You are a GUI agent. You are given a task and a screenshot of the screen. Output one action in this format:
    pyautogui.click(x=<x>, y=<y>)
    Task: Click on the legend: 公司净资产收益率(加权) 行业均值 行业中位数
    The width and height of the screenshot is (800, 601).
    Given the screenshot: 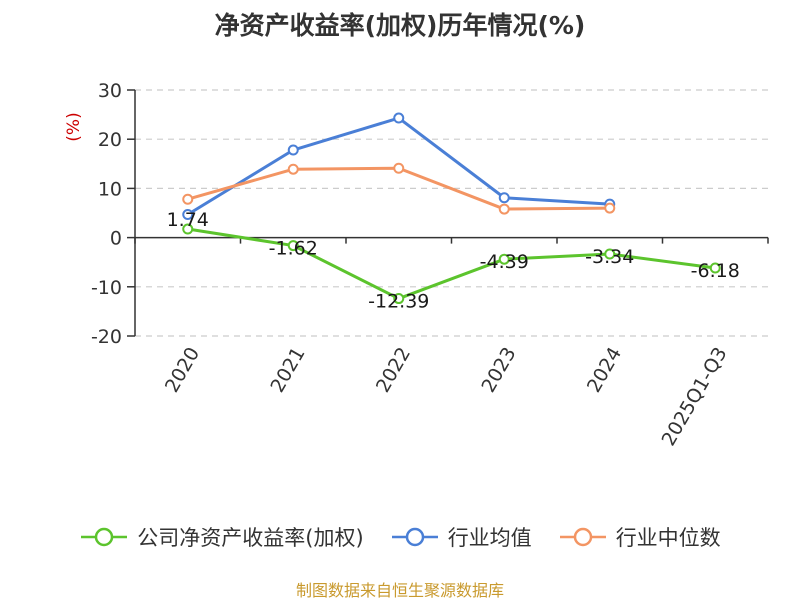 What is the action you would take?
    pyautogui.click(x=400, y=537)
    